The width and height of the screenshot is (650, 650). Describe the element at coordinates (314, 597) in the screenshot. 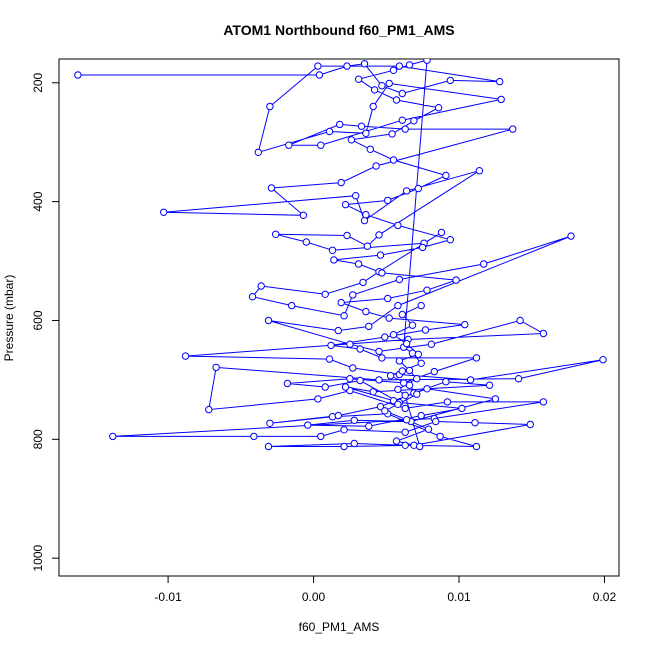

I see `x-tick-label: 0.00` at that location.